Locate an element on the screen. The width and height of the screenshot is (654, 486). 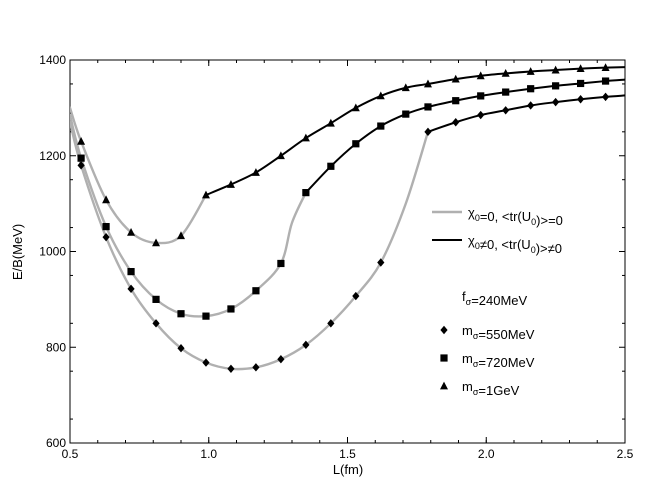
y-tick-label: 1400 is located at coordinates (52, 60).